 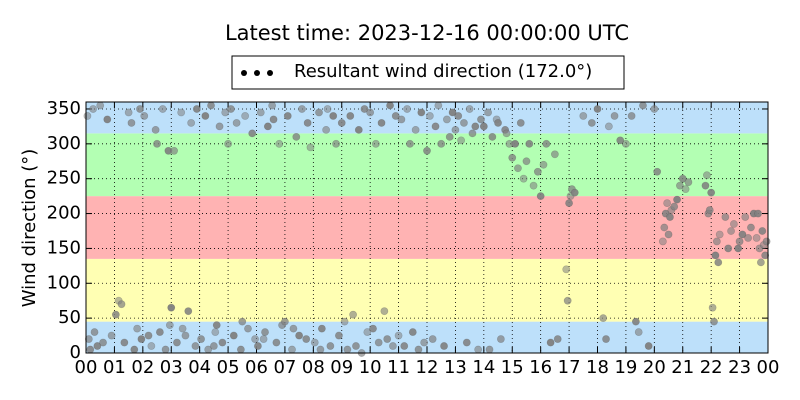 I want to click on x-tick-label: 14, so click(x=483, y=367).